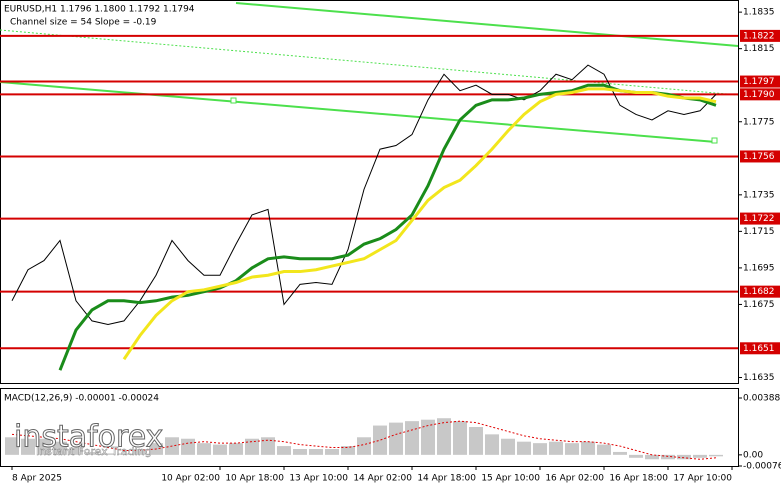 The image size is (781, 489). I want to click on x-tick-label: 13 Apr 10:00, so click(318, 479).